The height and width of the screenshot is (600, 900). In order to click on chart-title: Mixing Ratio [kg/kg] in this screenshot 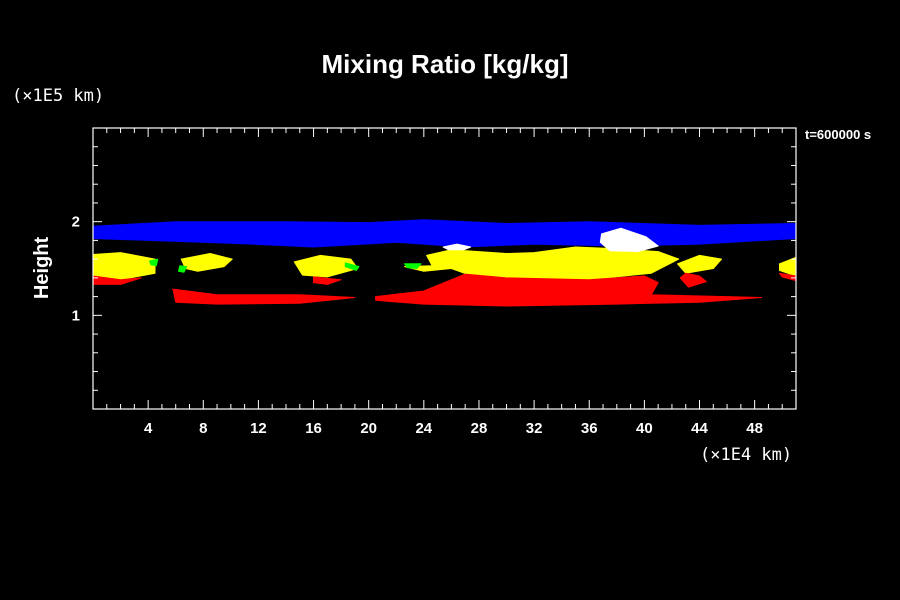, I will do `click(445, 64)`.